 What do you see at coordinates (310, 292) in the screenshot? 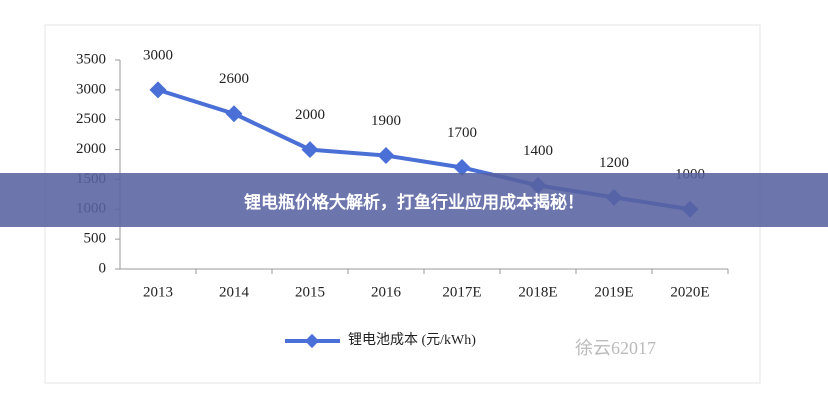
I see `x-tick-label: 2015` at bounding box center [310, 292].